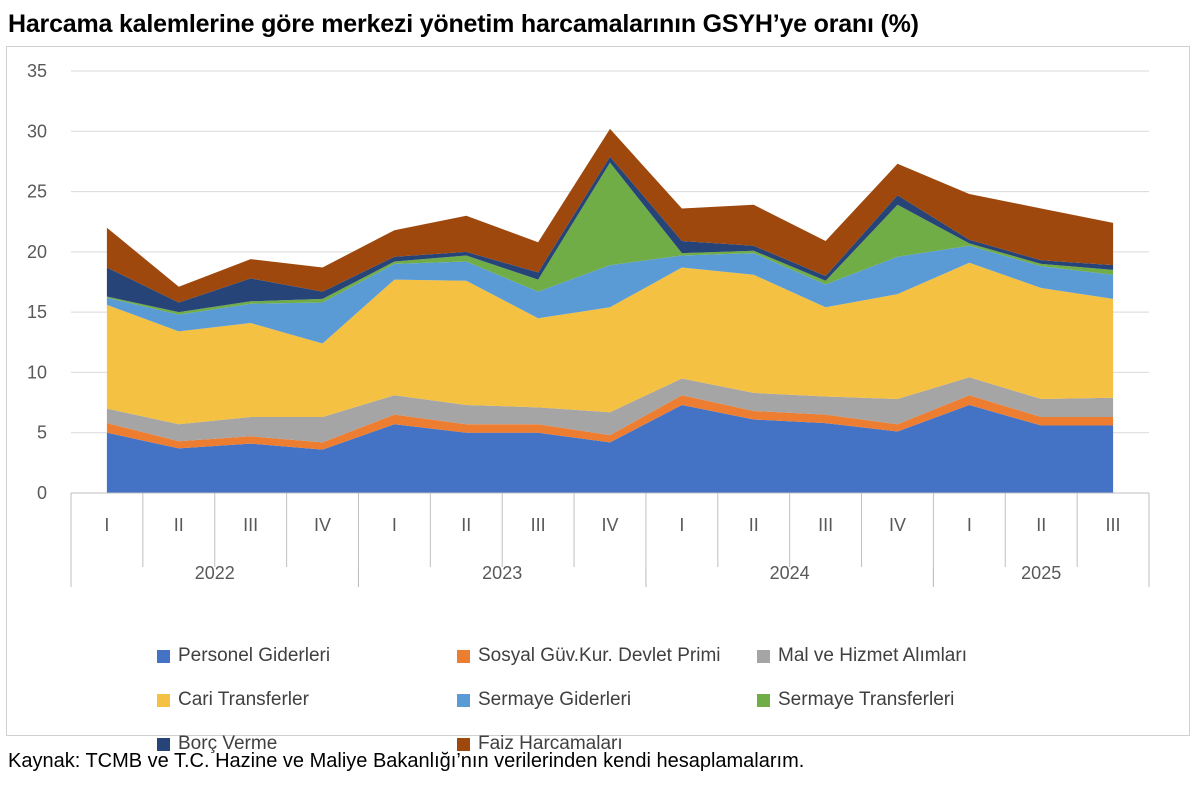  What do you see at coordinates (37, 282) in the screenshot?
I see `y-axis: 0 5 10 15 20 25 30 35` at bounding box center [37, 282].